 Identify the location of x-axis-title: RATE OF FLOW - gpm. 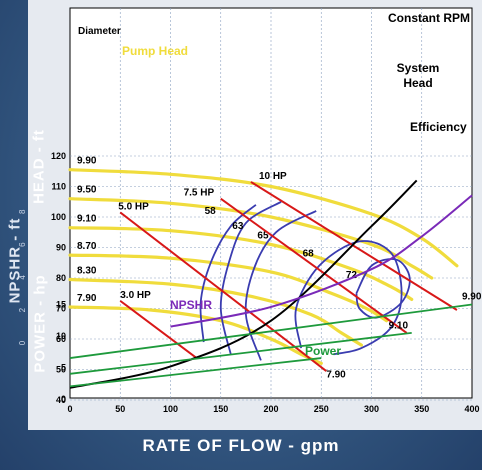
(241, 445).